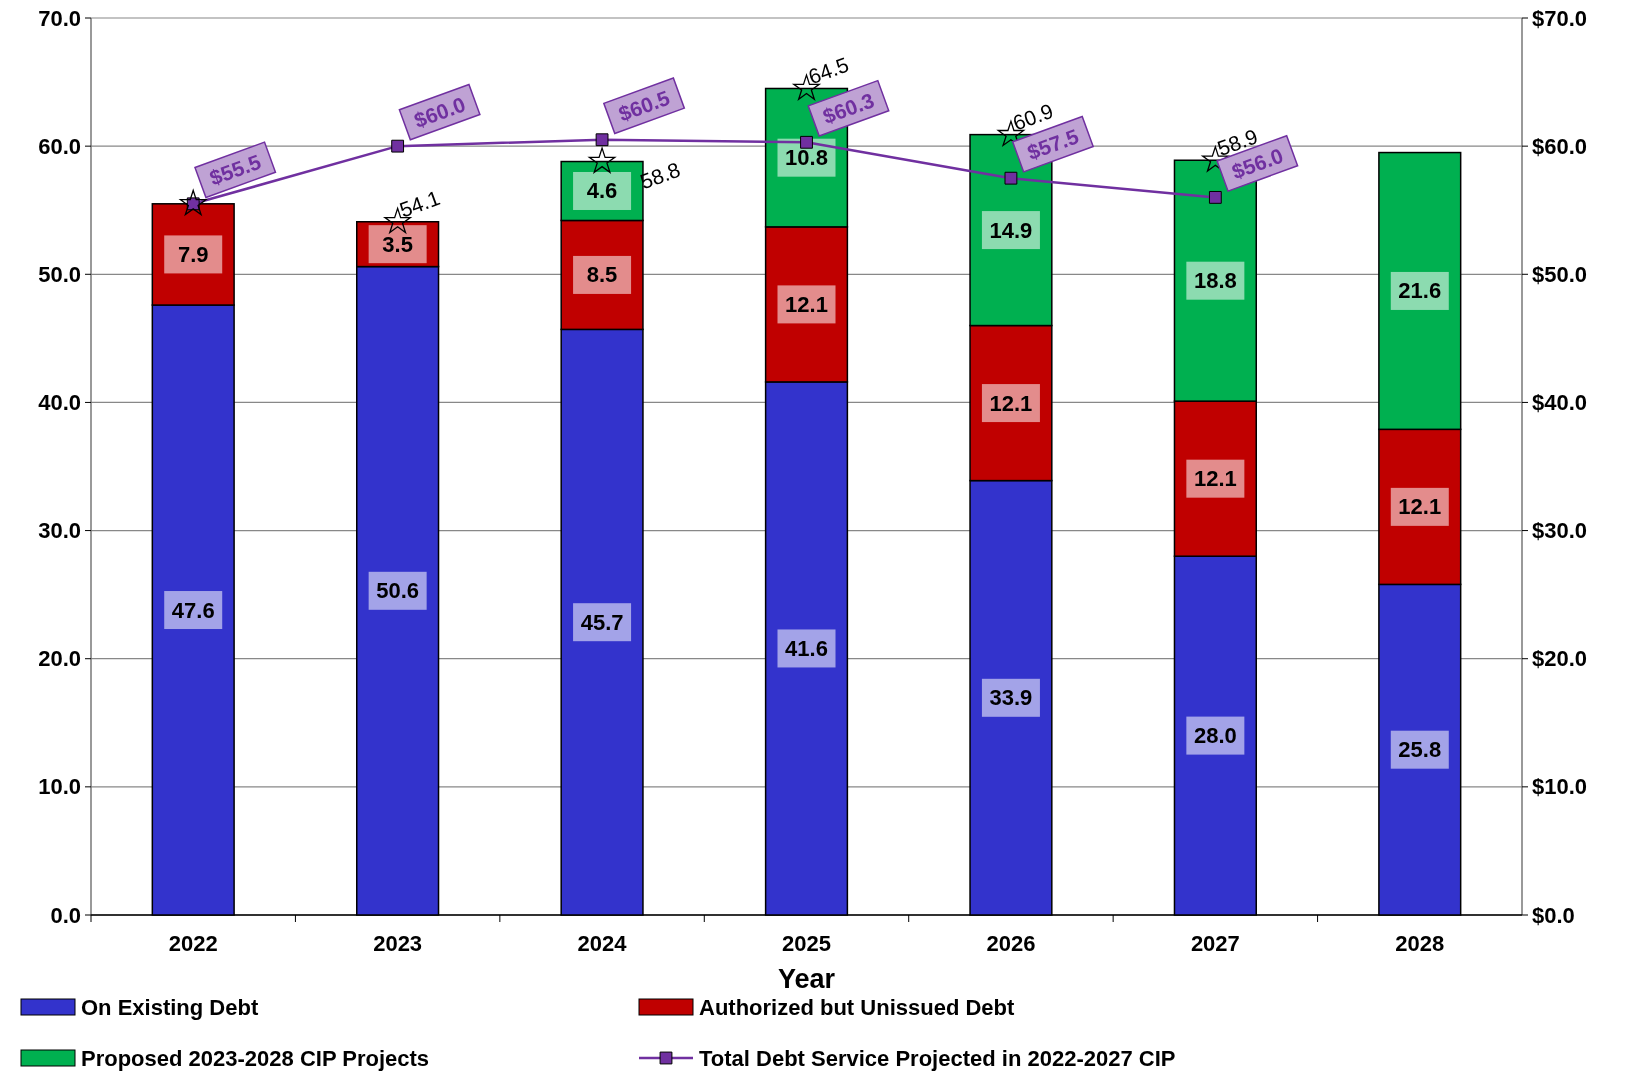 The image size is (1629, 1073). I want to click on y-tick-label: 30.0, so click(59, 531).